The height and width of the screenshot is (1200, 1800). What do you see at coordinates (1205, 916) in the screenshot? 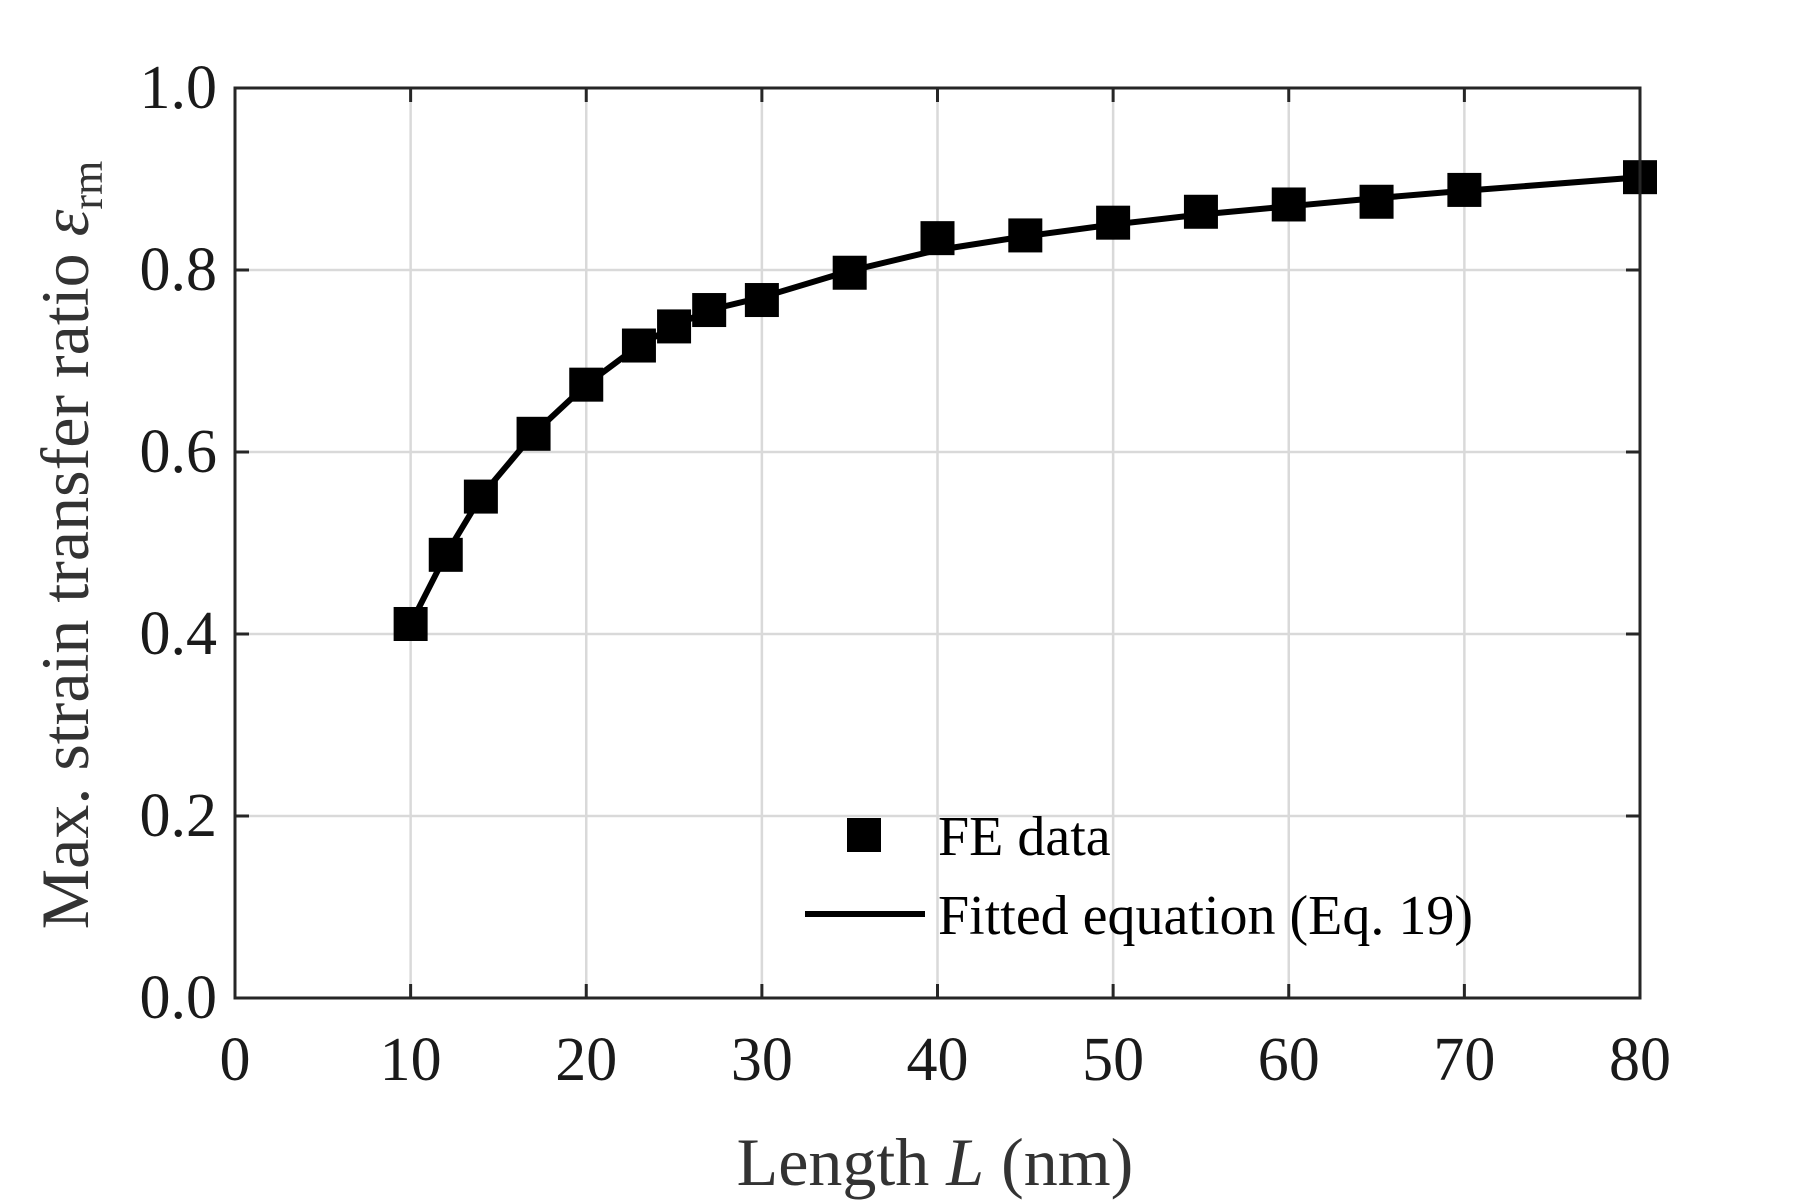
I see `legend-label-fitted: Fitted equation (Eq. 19)` at bounding box center [1205, 916].